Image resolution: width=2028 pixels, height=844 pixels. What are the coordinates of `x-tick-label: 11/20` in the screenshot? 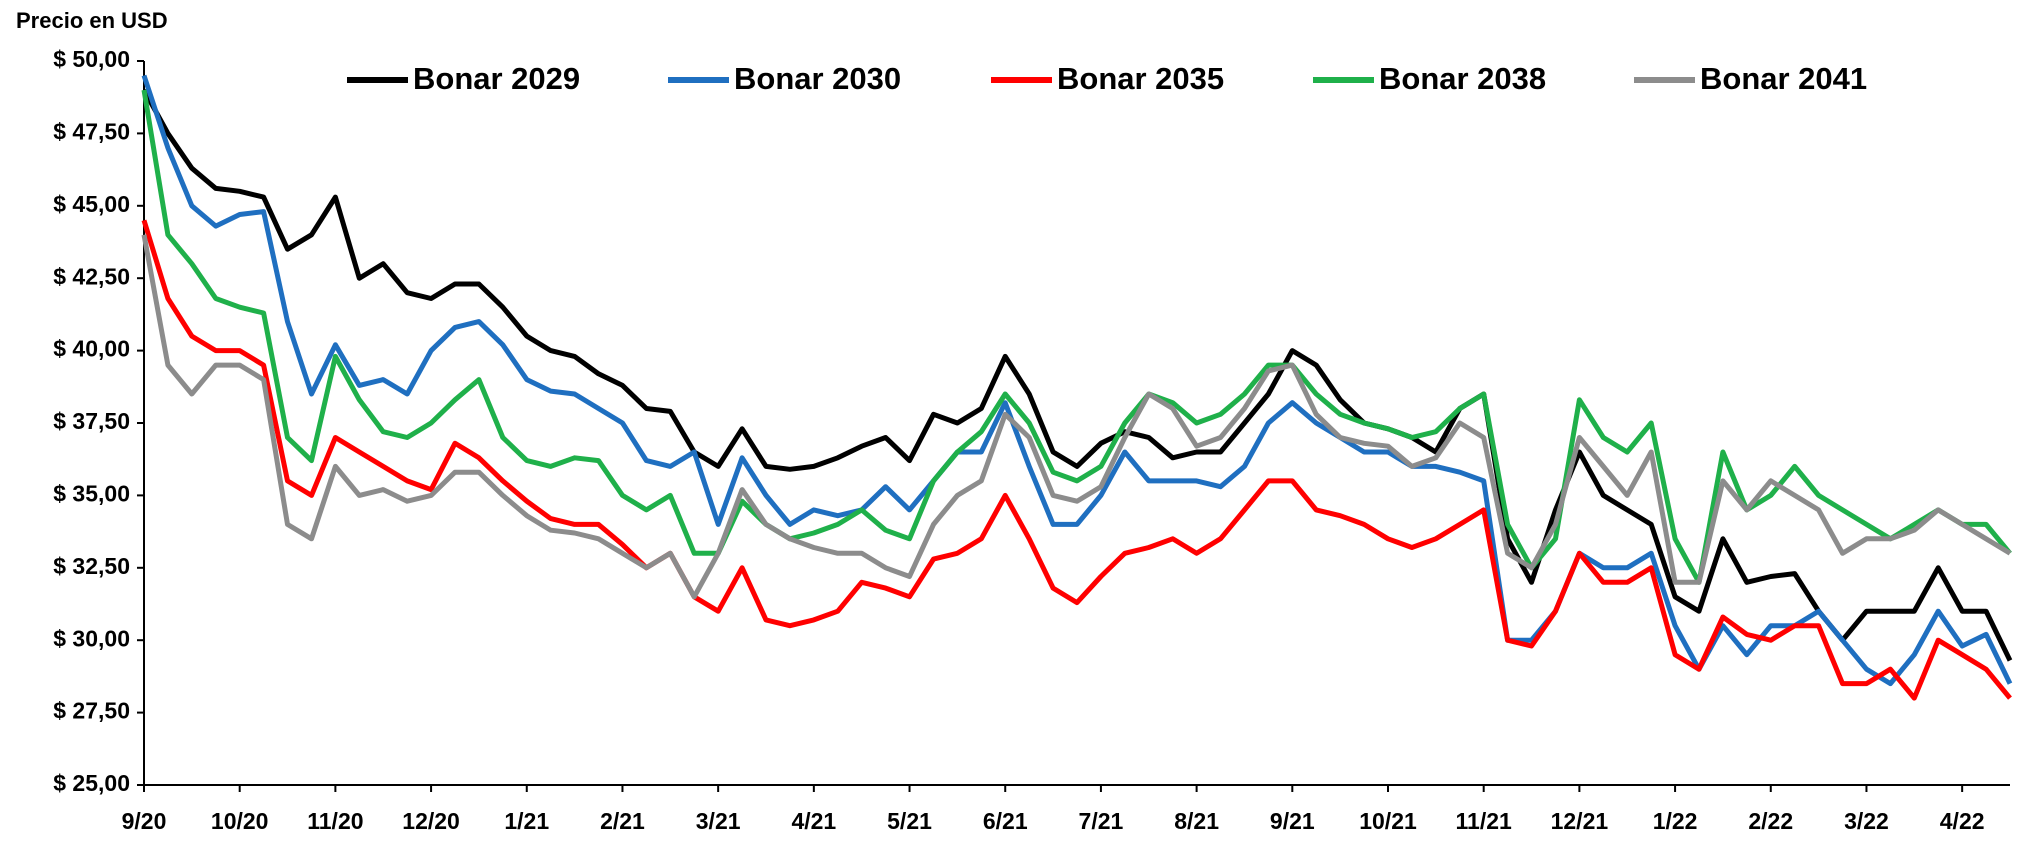 It's located at (335, 821).